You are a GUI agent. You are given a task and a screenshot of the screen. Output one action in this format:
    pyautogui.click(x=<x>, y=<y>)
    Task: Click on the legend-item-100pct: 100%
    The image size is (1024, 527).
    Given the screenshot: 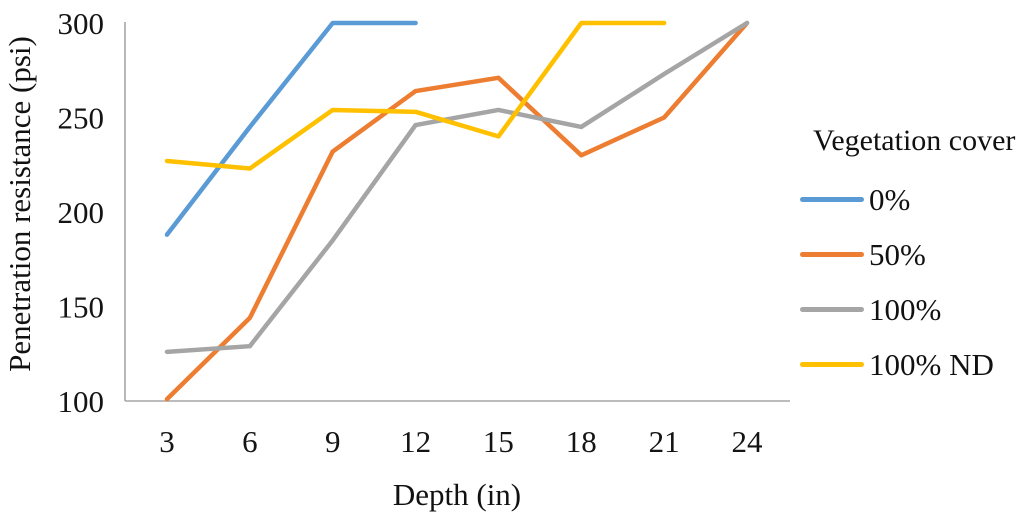 What is the action you would take?
    pyautogui.click(x=912, y=309)
    